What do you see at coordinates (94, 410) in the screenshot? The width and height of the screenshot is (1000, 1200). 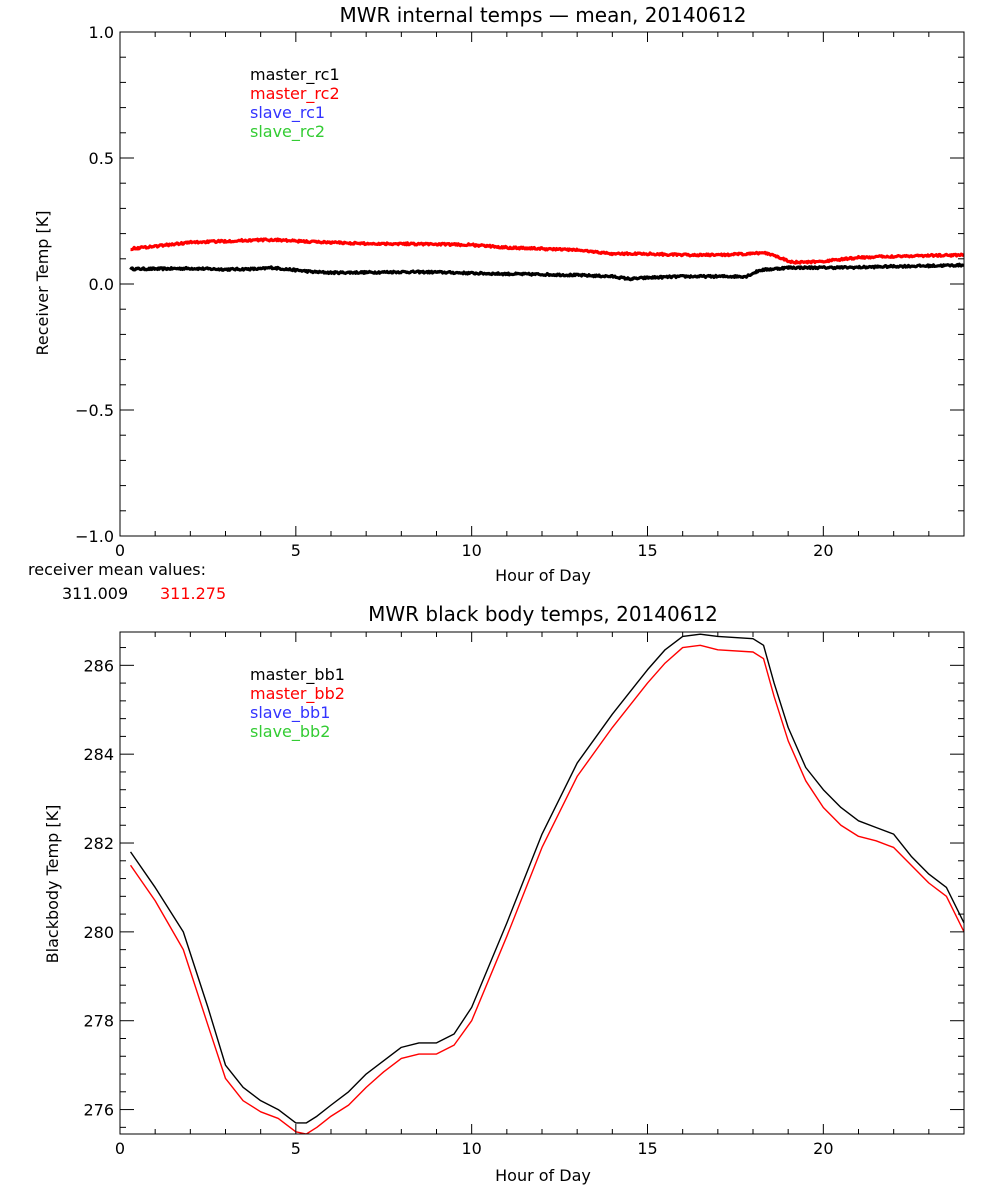 I see `receiver-y-tick-label: −0.5` at bounding box center [94, 410].